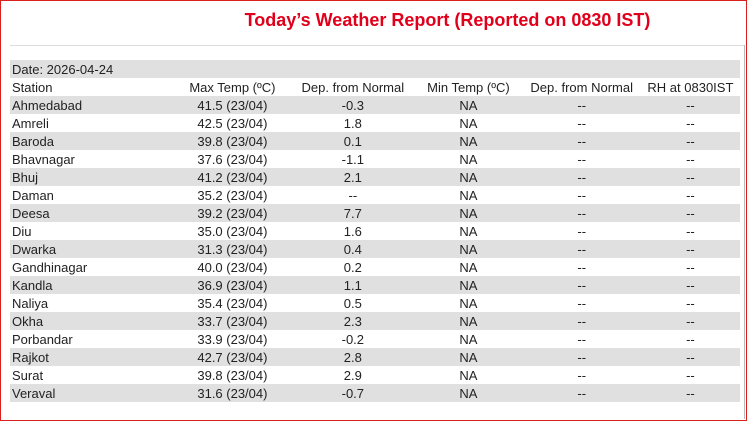 The width and height of the screenshot is (747, 421). What do you see at coordinates (231, 213) in the screenshot?
I see `table-cell: 39.2 (23/04)` at bounding box center [231, 213].